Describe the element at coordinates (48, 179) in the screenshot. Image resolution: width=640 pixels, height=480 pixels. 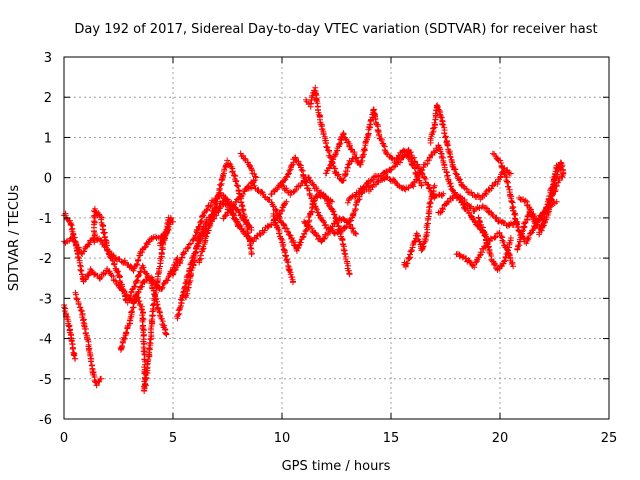
I see `y-tick-label: 0` at that location.